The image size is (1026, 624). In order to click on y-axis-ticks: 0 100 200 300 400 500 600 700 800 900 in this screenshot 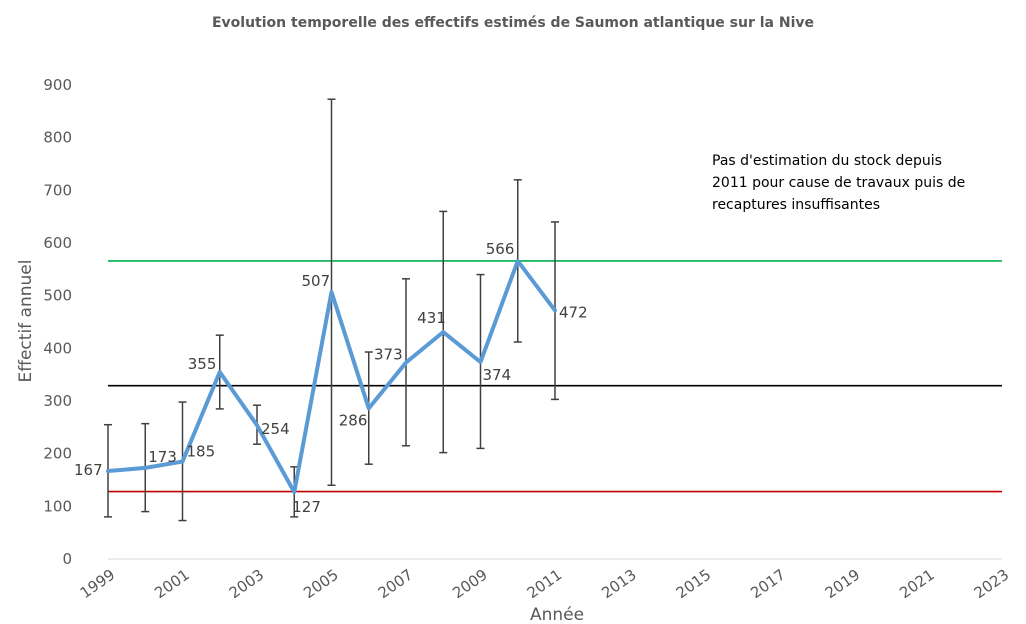, I will do `click(57, 322)`.